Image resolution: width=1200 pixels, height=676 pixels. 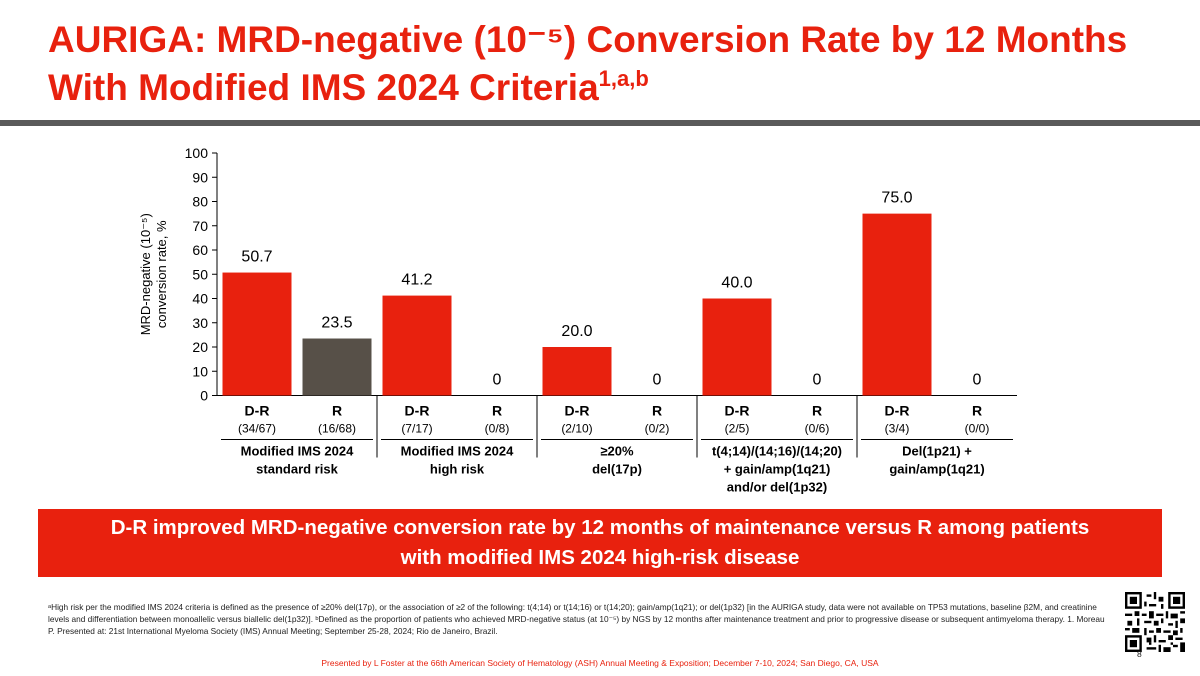 I want to click on arm-n-label: (3/4), so click(x=897, y=429).